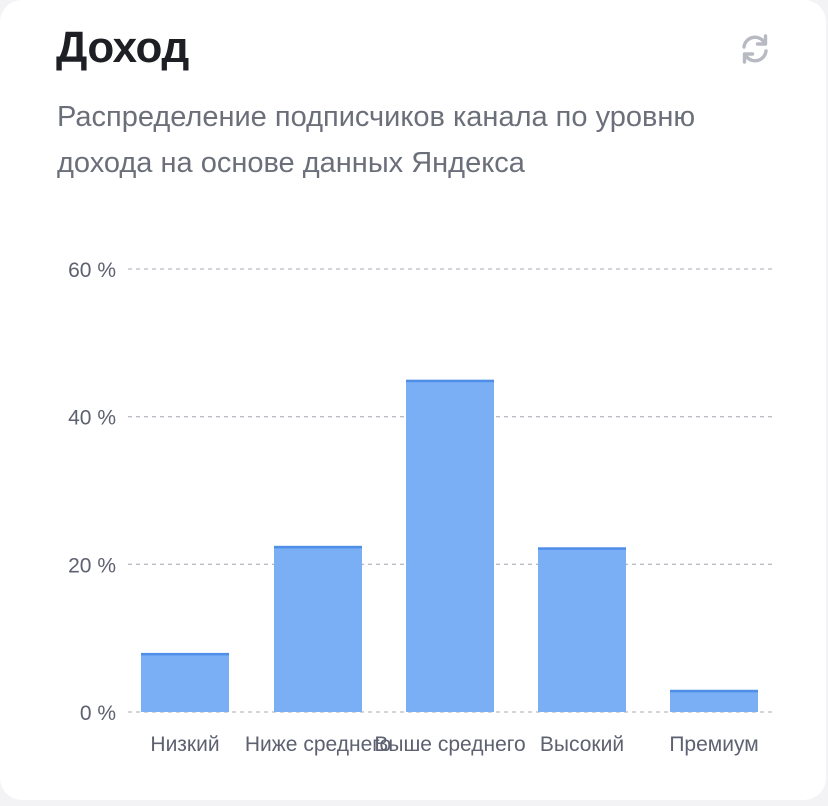  What do you see at coordinates (92, 565) in the screenshot?
I see `y-tick-label: 20 %` at bounding box center [92, 565].